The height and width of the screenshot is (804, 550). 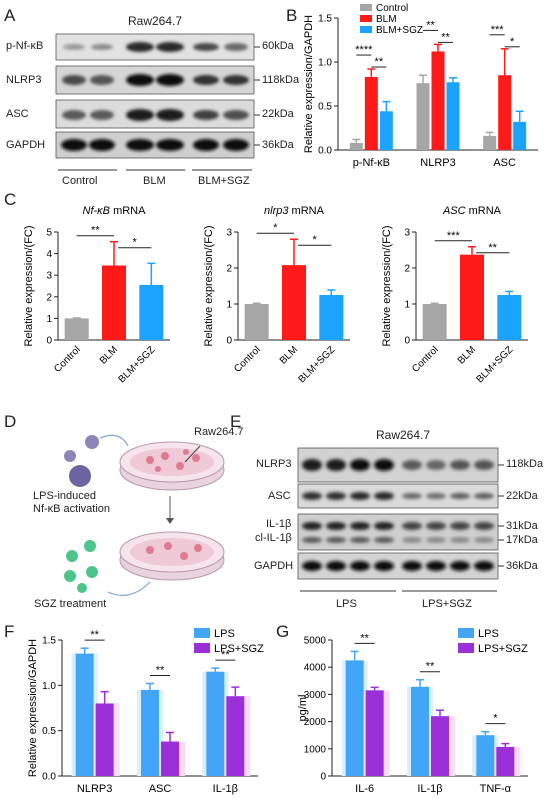 I want to click on panel-d-dish-label: Raw264.7, so click(x=219, y=432).